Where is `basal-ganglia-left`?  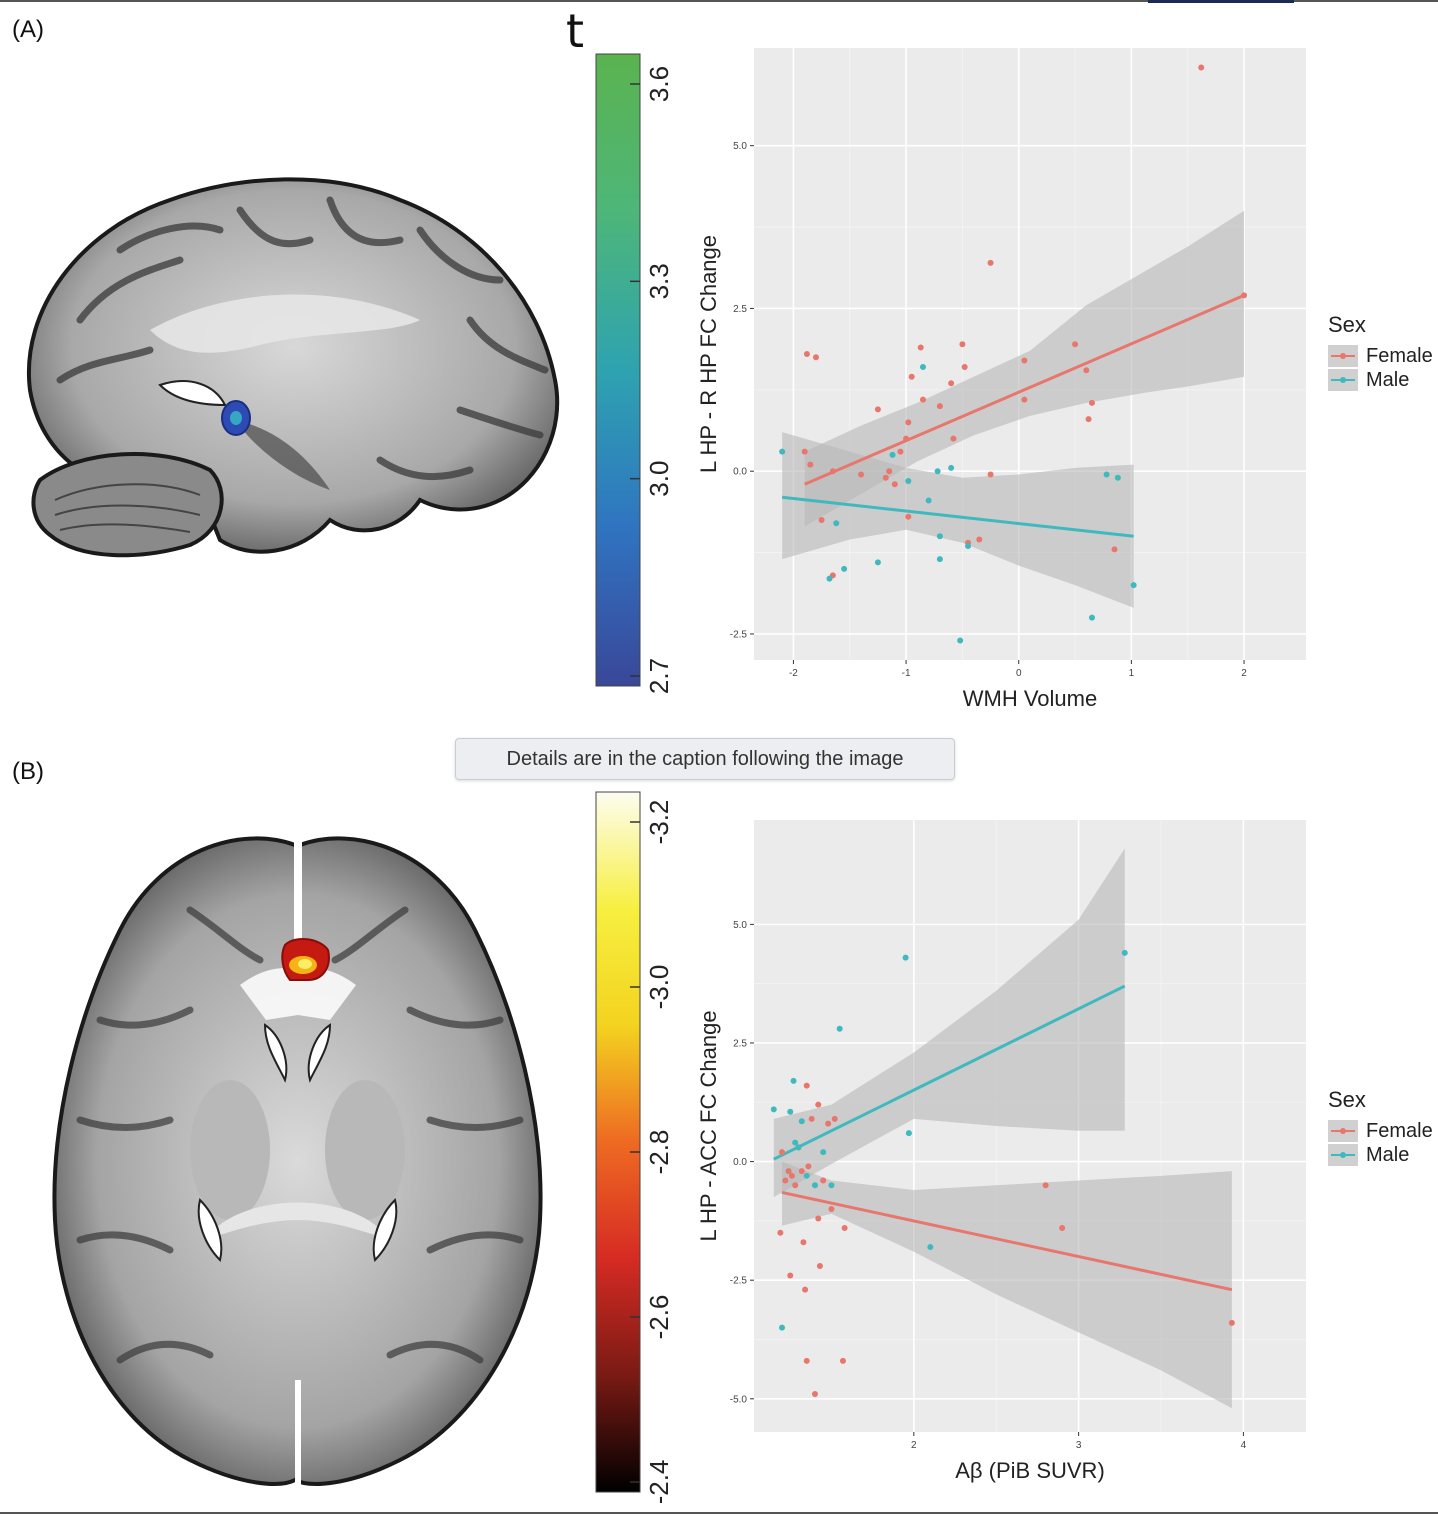 basal-ganglia-left is located at coordinates (230, 1150).